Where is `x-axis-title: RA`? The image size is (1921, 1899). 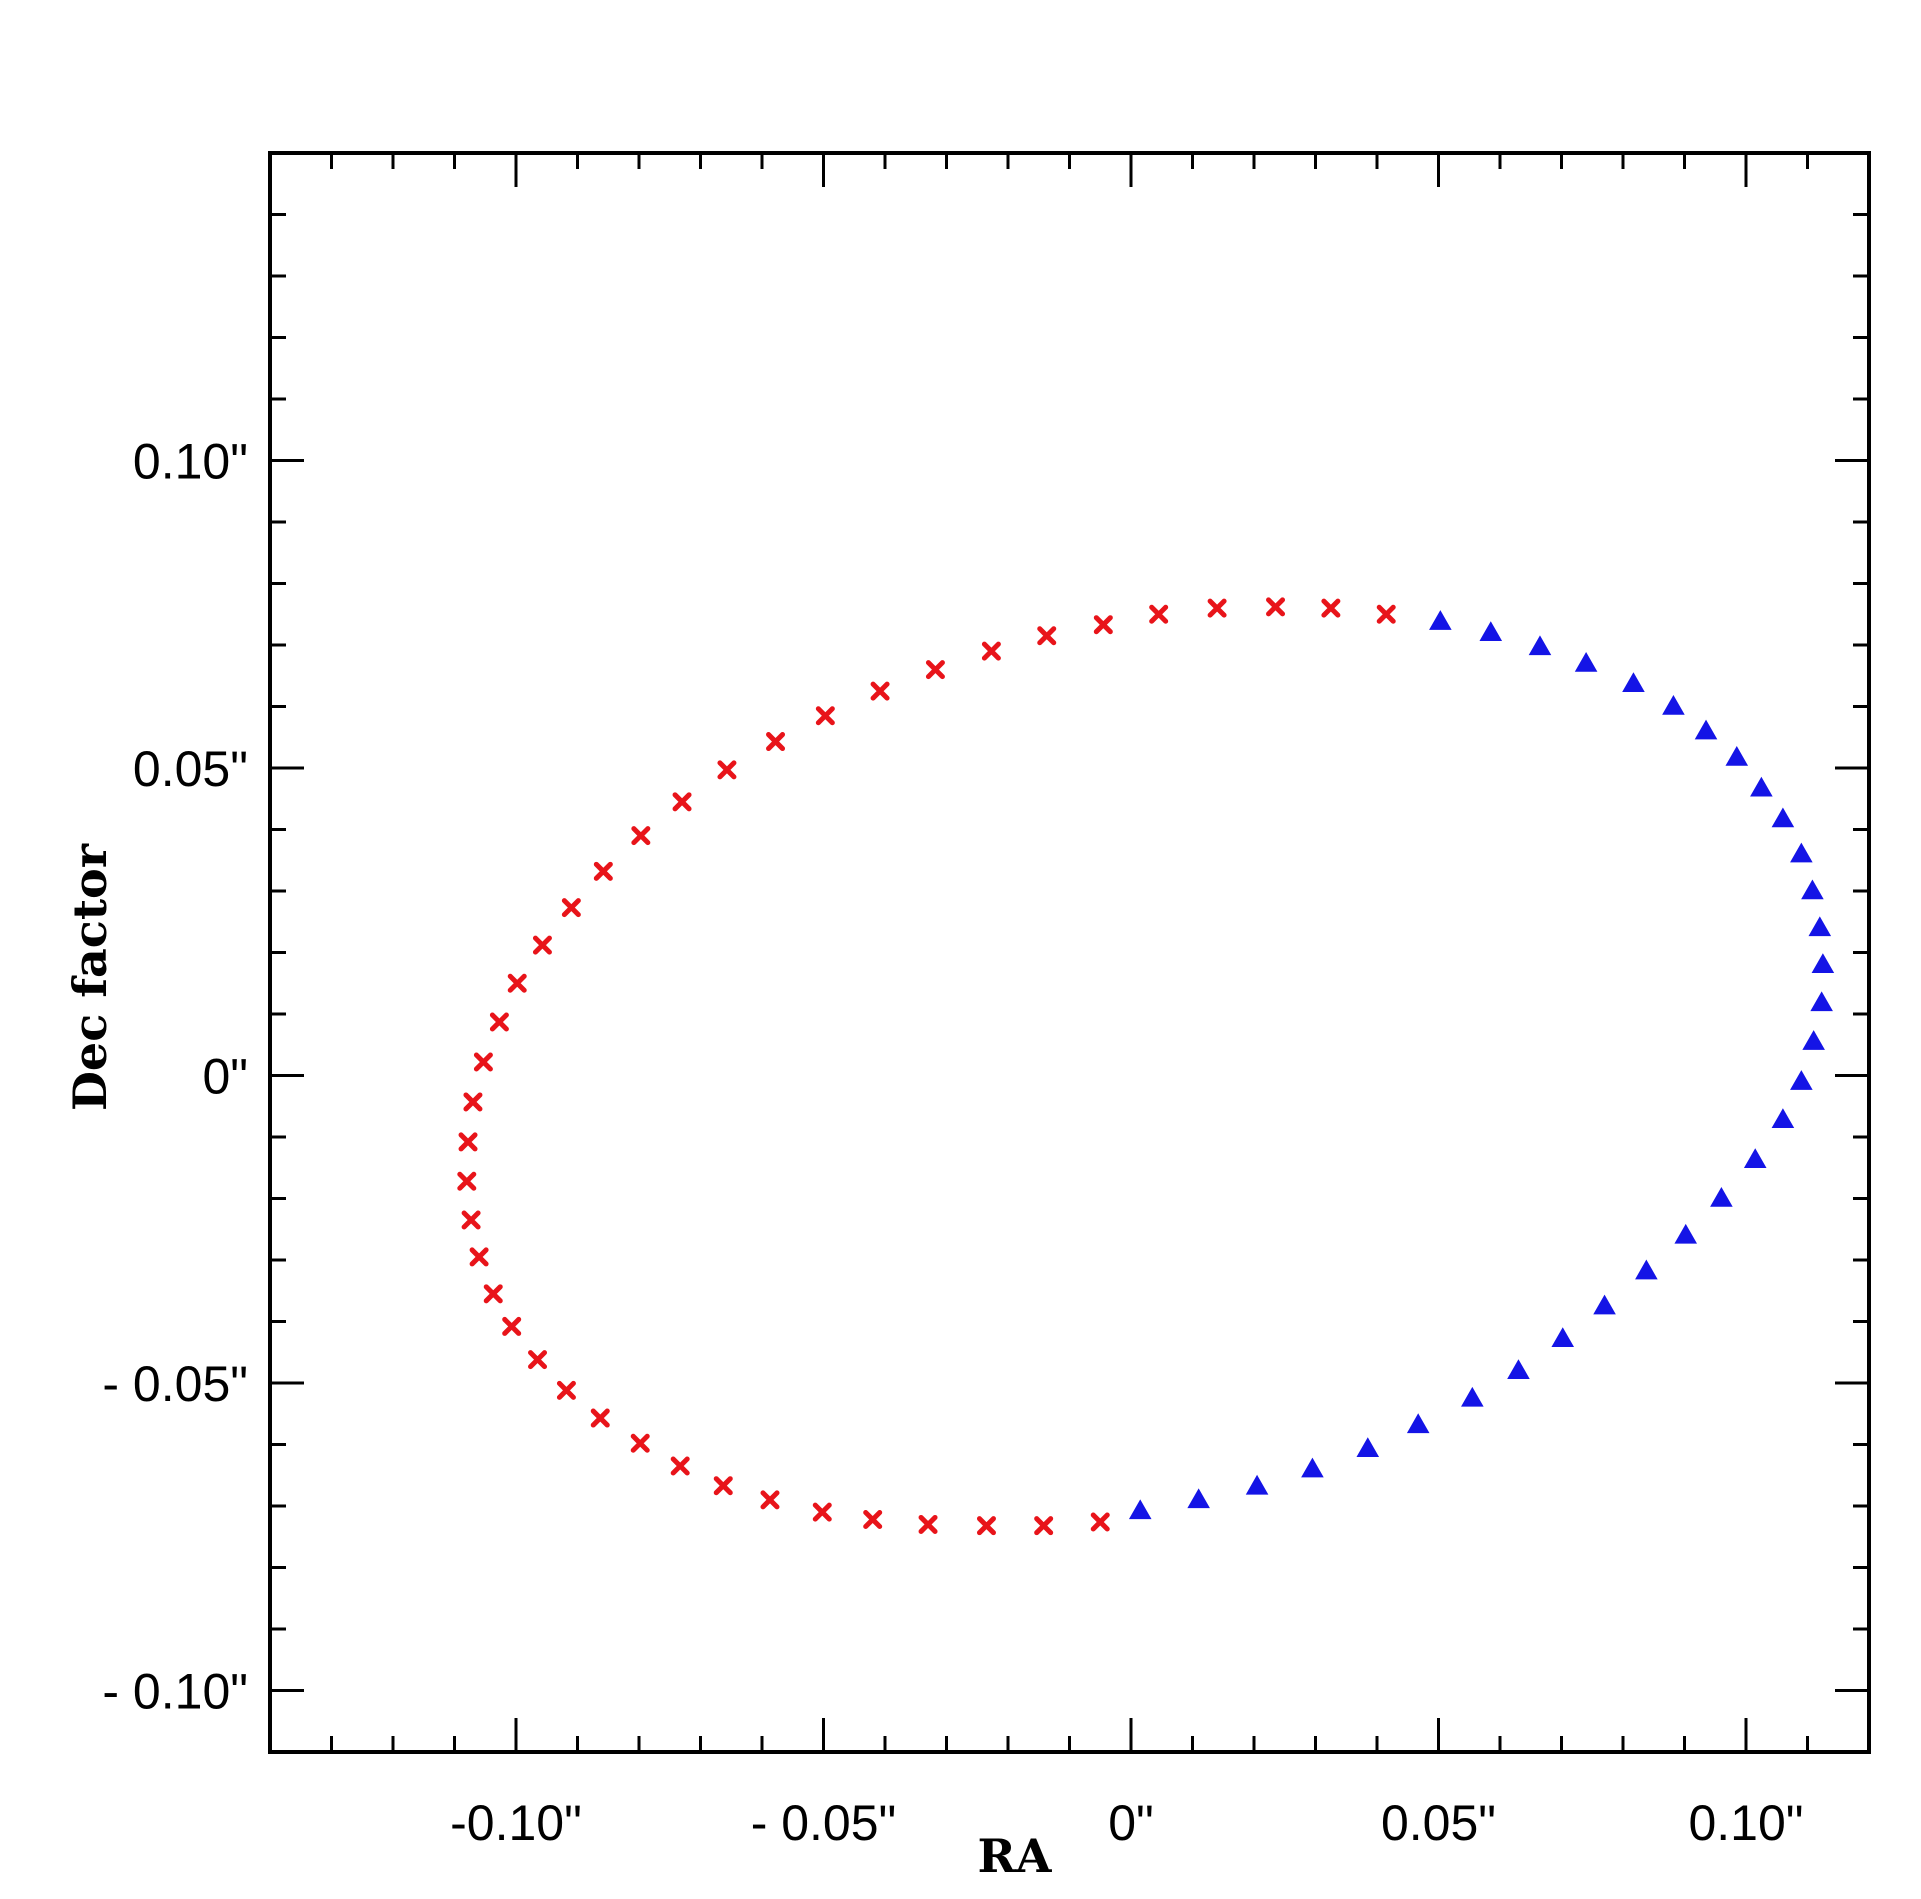
x-axis-title: RA is located at coordinates (1015, 1856).